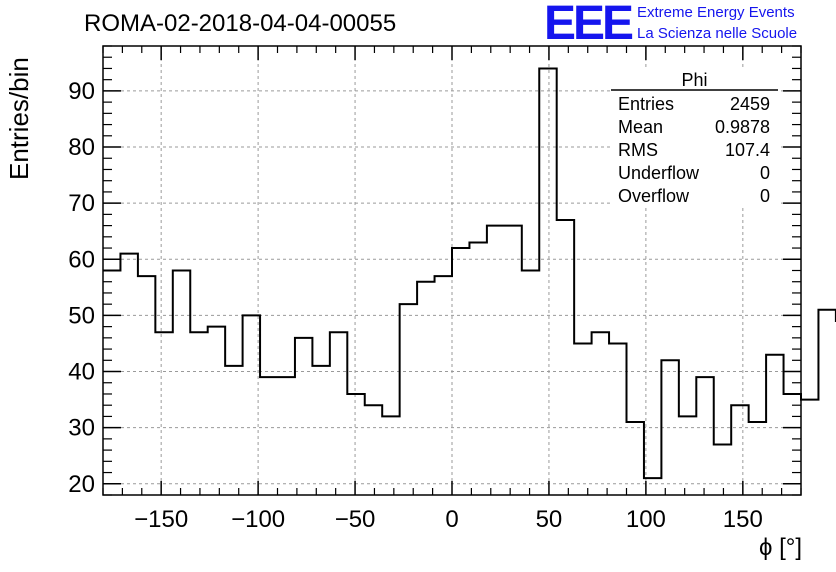 The width and height of the screenshot is (836, 572). Describe the element at coordinates (355, 519) in the screenshot. I see `x-tick-label: −50` at that location.